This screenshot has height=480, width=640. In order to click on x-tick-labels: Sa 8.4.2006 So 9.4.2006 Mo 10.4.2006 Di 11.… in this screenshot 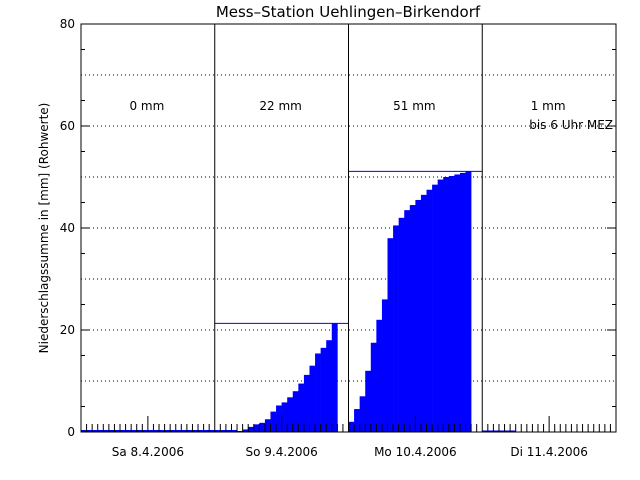, I will do `click(350, 452)`.